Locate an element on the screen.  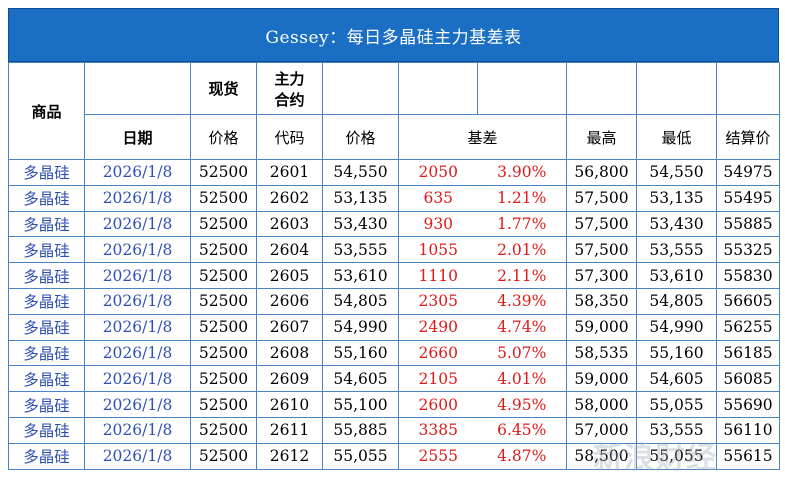
cell-settle: 55325 is located at coordinates (748, 250).